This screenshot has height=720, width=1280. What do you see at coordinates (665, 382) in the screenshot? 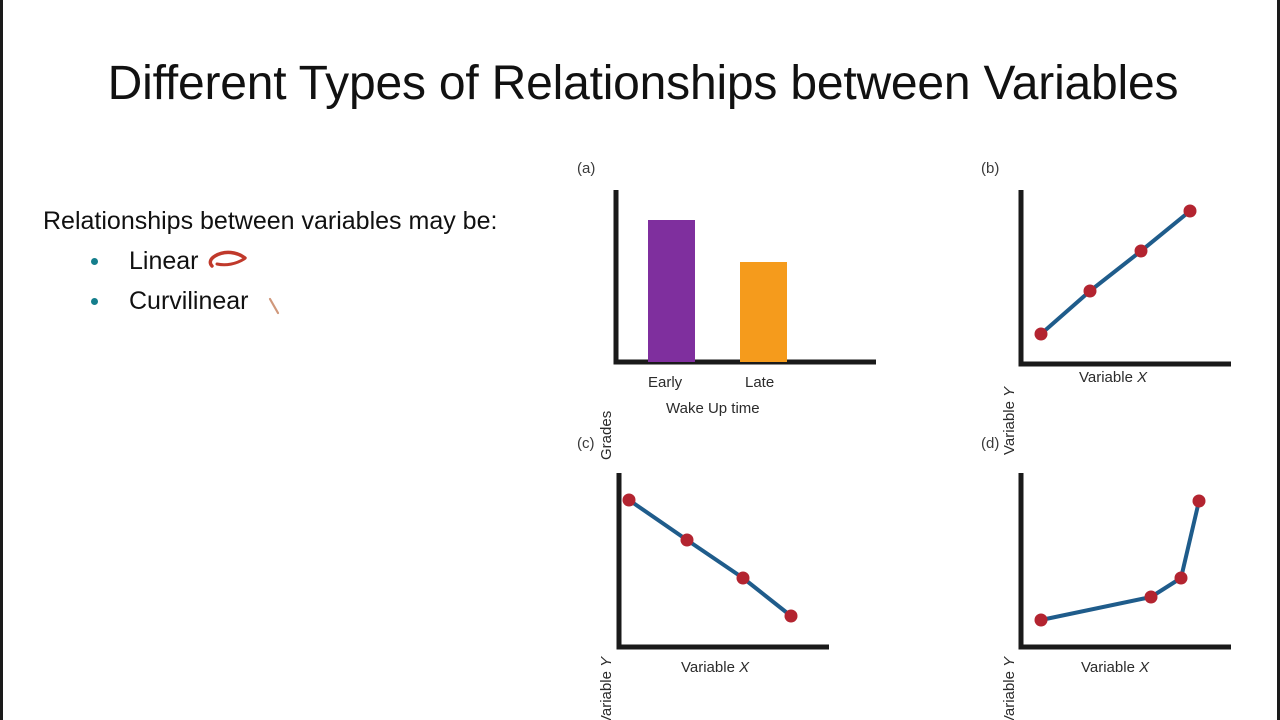
I see `x-tick-label-early: Early` at bounding box center [665, 382].